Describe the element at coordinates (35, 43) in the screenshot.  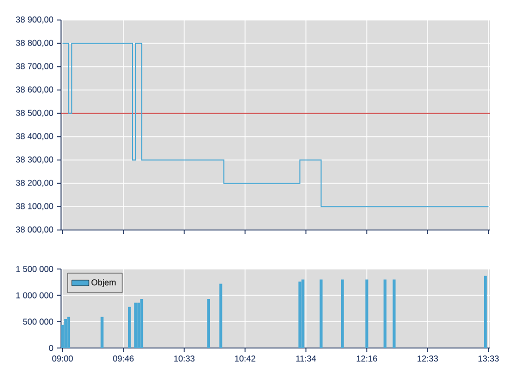
I see `y-tick-label: 38 800,00` at that location.